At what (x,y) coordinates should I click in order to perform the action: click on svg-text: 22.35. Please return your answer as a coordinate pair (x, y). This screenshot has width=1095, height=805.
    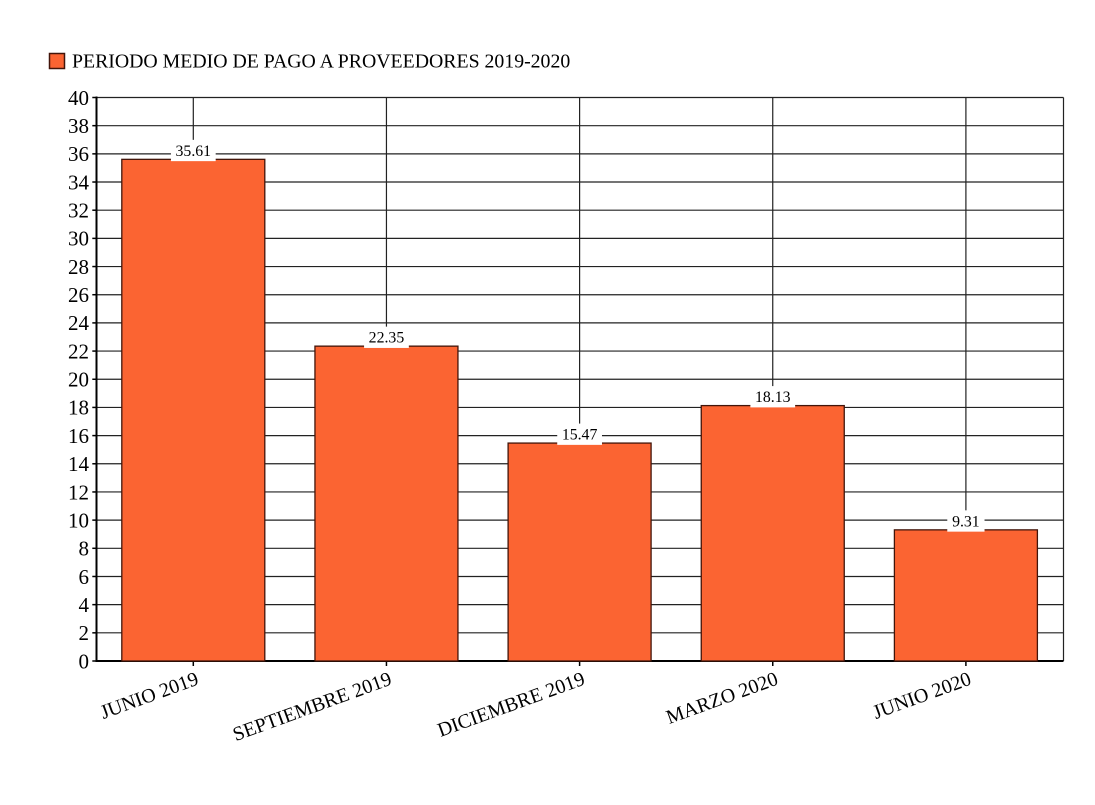
    Looking at the image, I should click on (387, 338).